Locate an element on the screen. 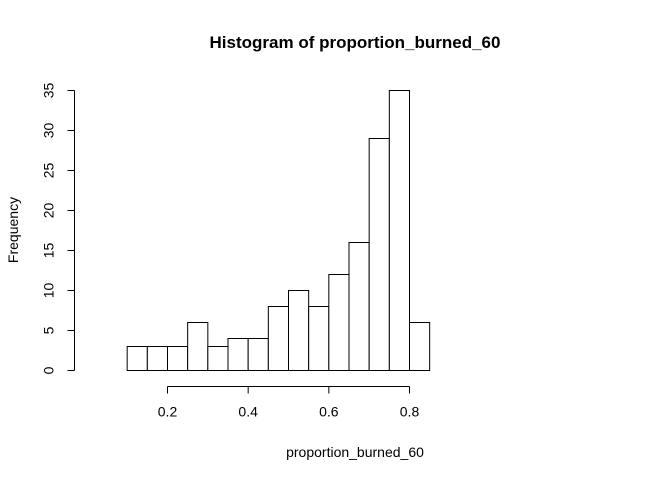 This screenshot has width=672, height=480. y-tick-label: 5 is located at coordinates (49, 330).